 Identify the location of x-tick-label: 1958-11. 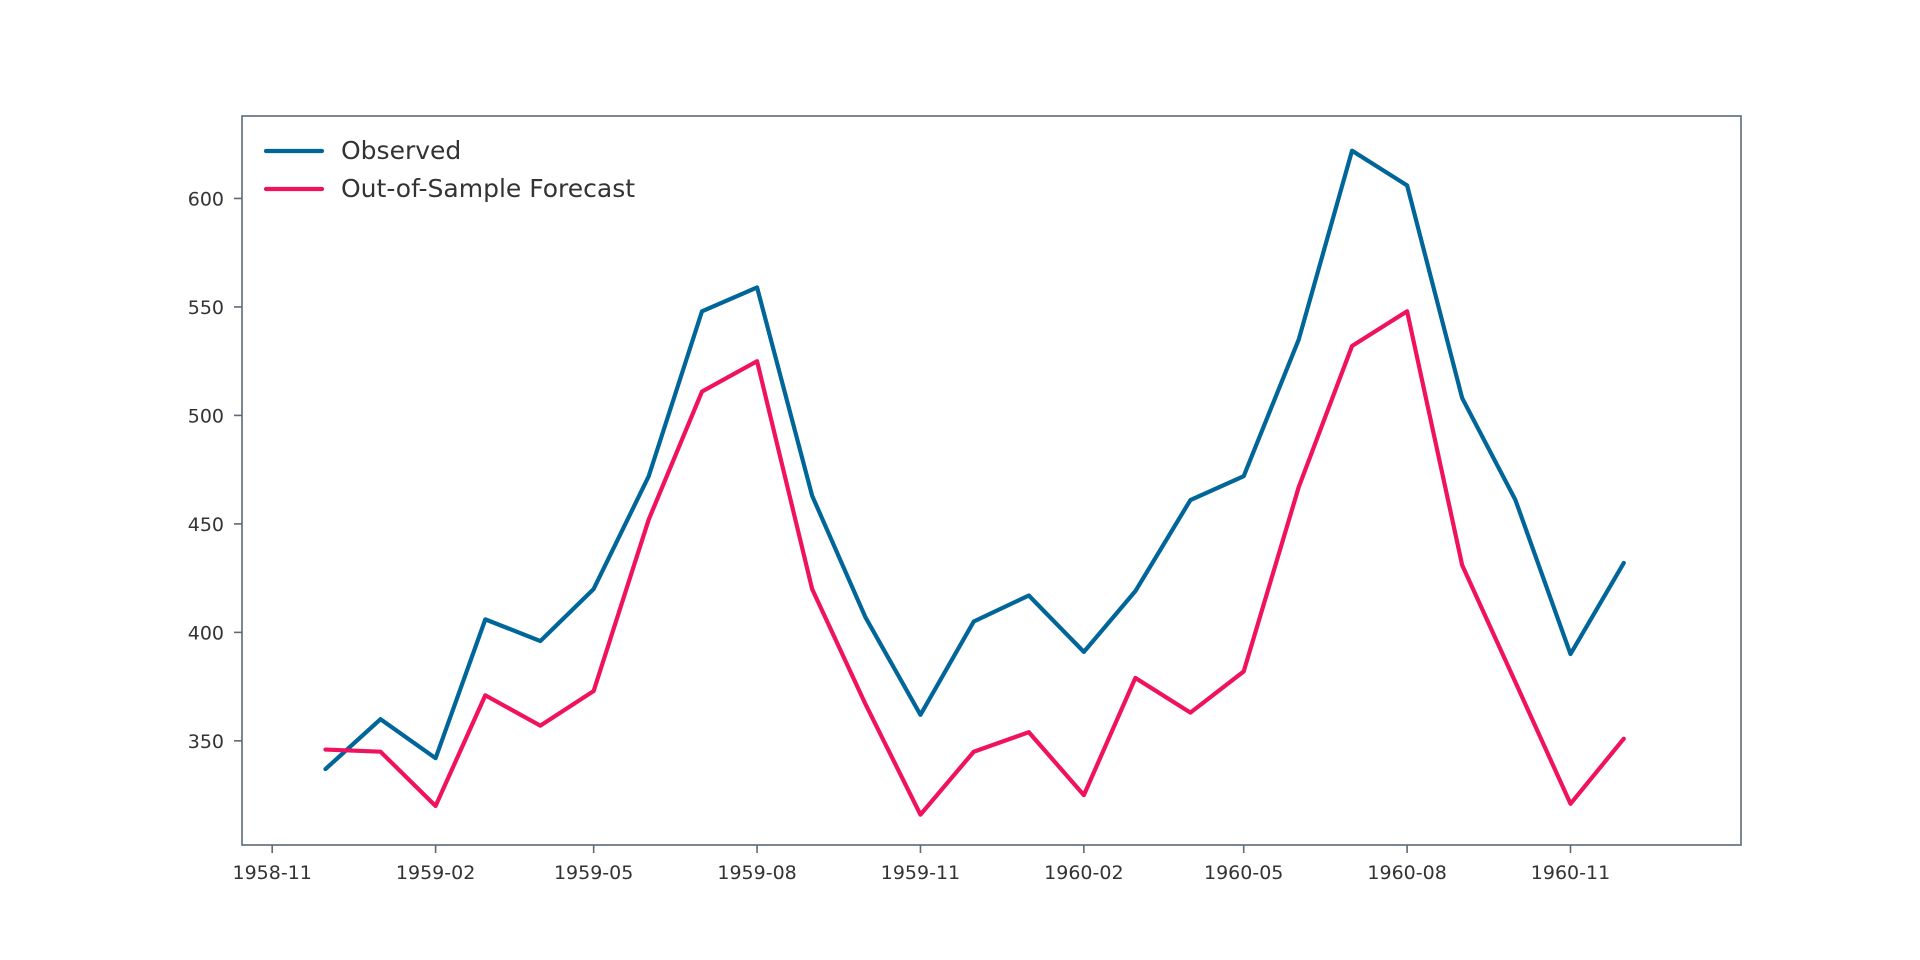
(271, 873).